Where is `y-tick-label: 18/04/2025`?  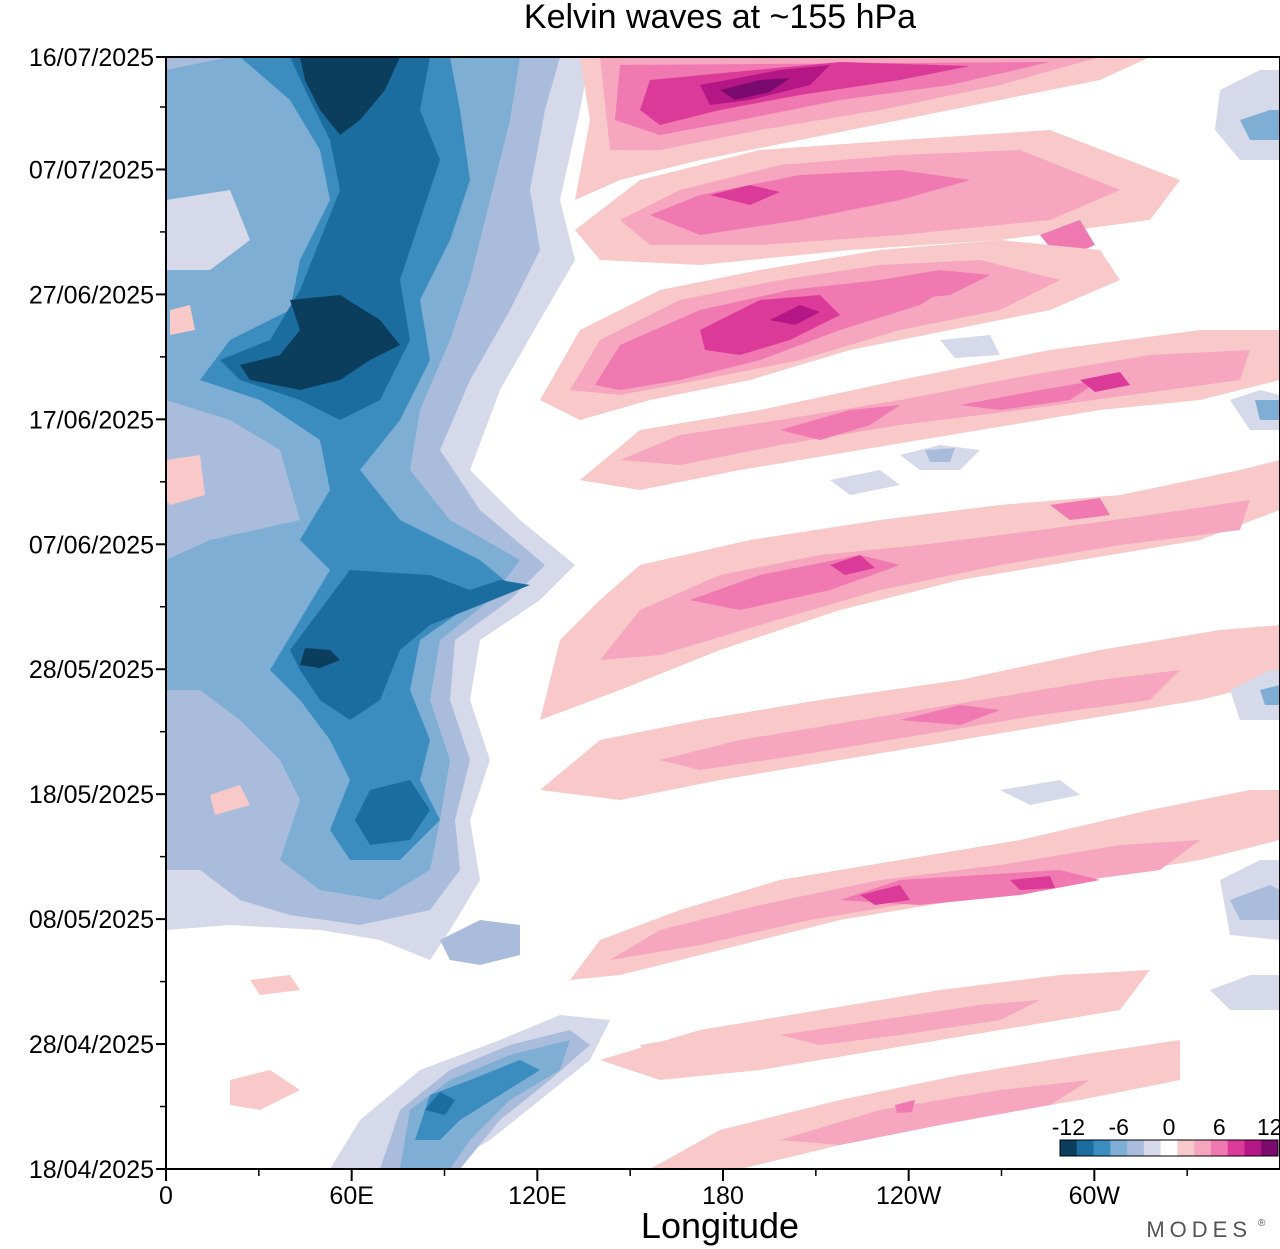 y-tick-label: 18/04/2025 is located at coordinates (91, 1170).